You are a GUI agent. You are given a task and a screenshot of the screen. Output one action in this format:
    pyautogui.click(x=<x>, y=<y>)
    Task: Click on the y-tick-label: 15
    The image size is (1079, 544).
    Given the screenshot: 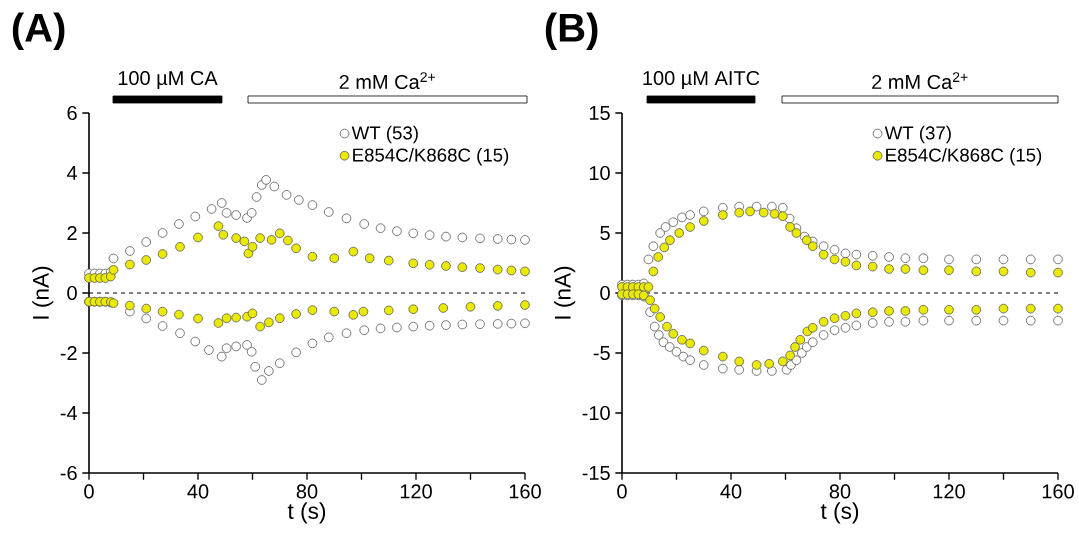 What is the action you would take?
    pyautogui.click(x=599, y=113)
    